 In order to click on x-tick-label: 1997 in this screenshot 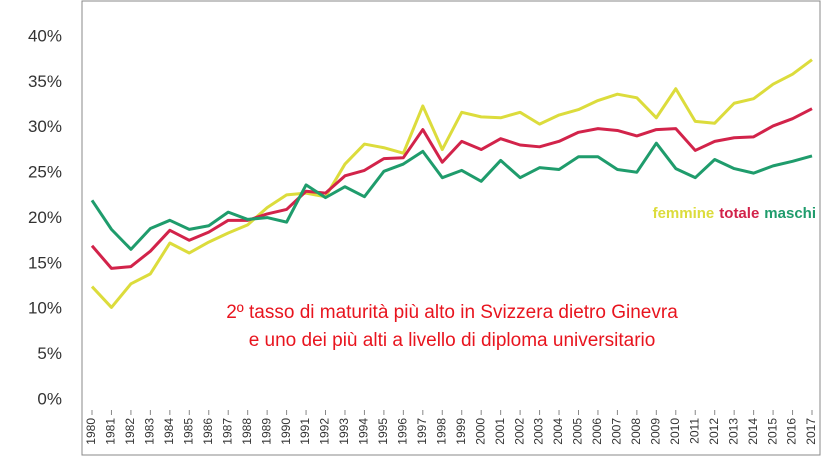, I will do `click(422, 431)`.